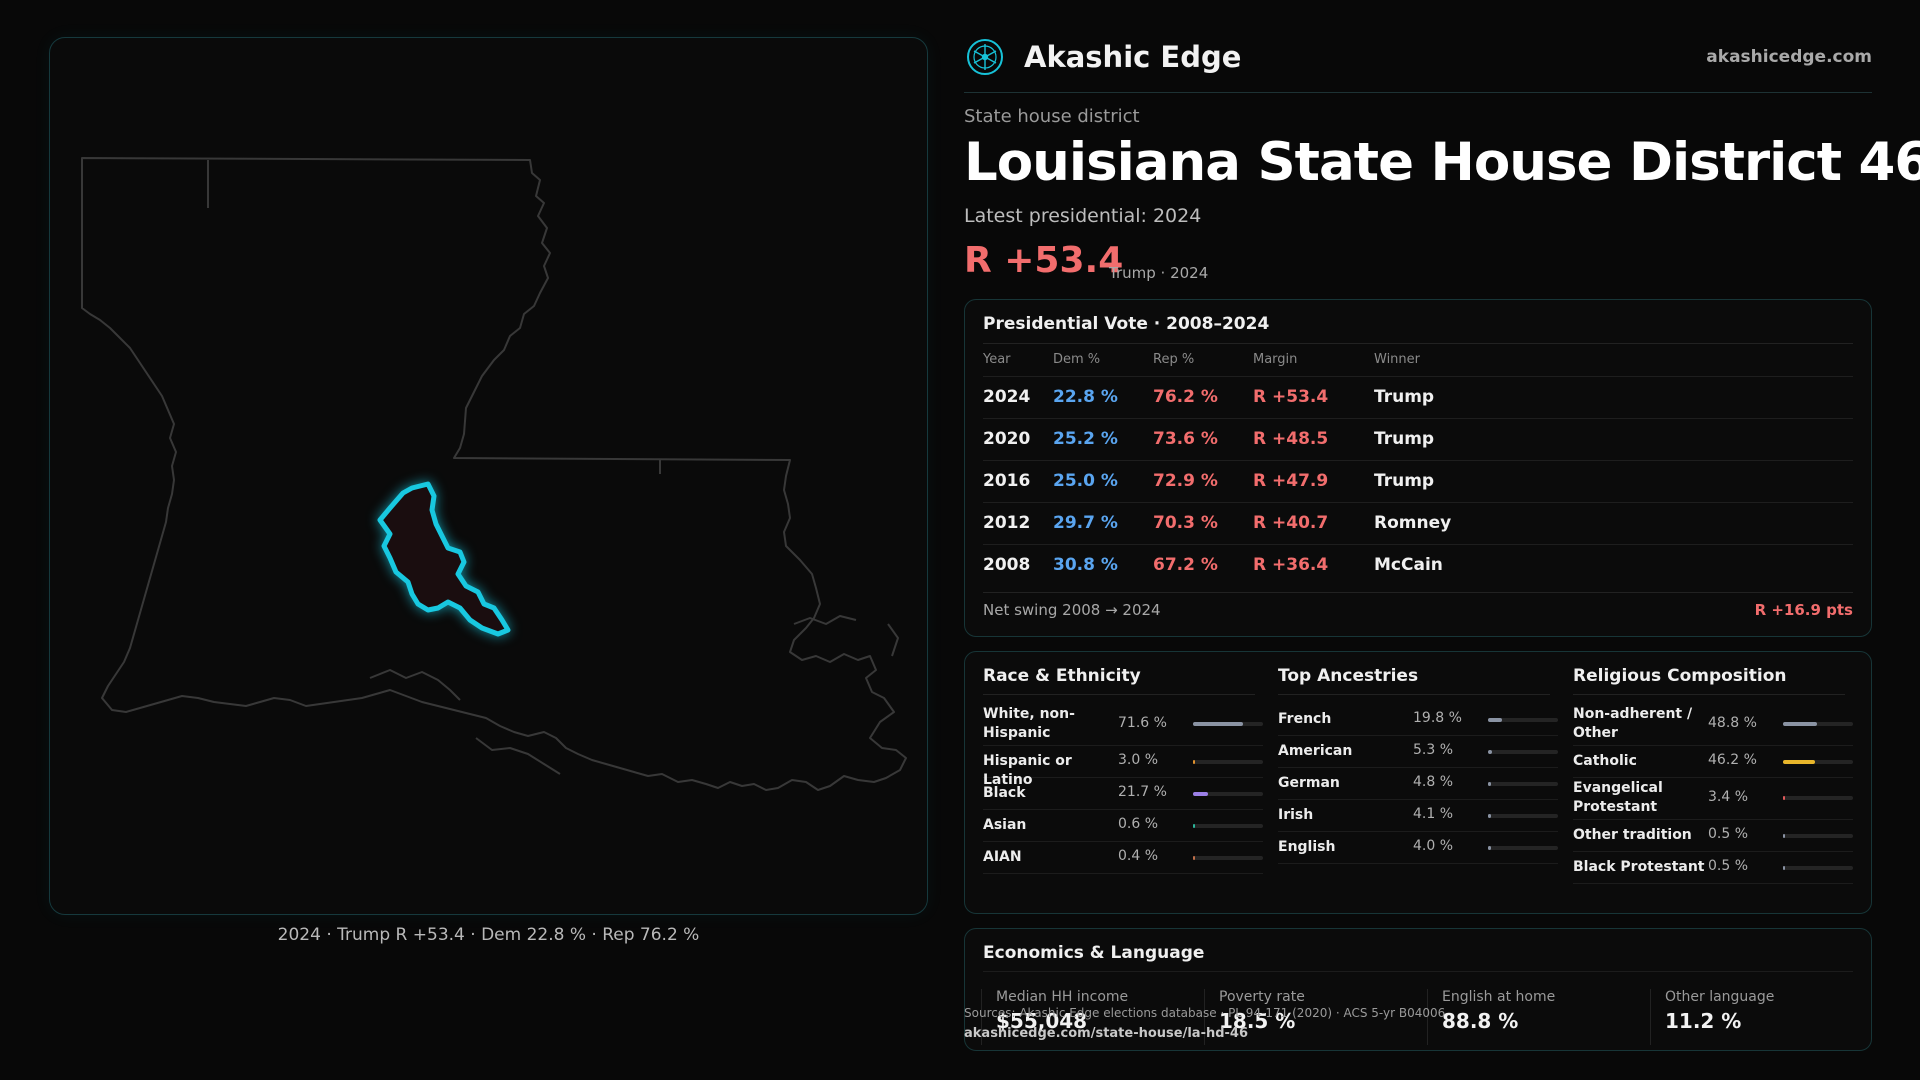  I want to click on presidential-table-row: 2020 25.2 % 73.6 % R +48.5 Trump, so click(1418, 439).